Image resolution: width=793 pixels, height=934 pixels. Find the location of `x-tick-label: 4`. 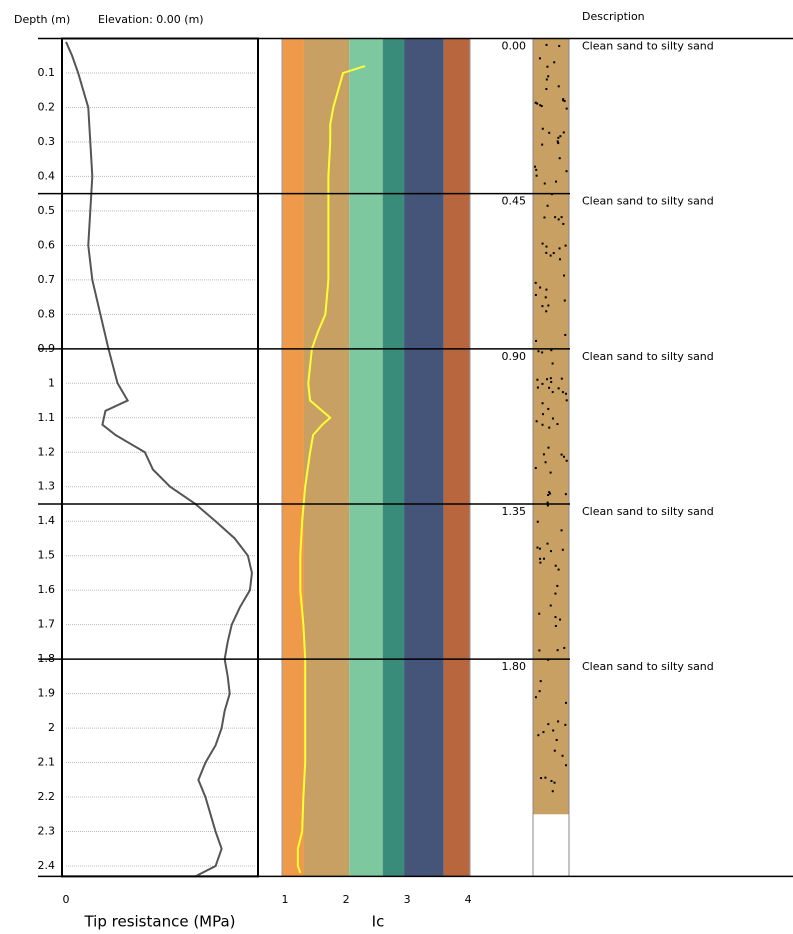

x-tick-label: 4 is located at coordinates (468, 899).